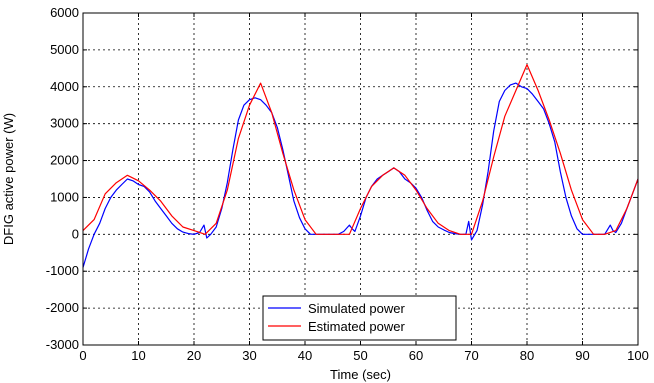  What do you see at coordinates (416, 355) in the screenshot?
I see `x-tick-label: 60` at bounding box center [416, 355].